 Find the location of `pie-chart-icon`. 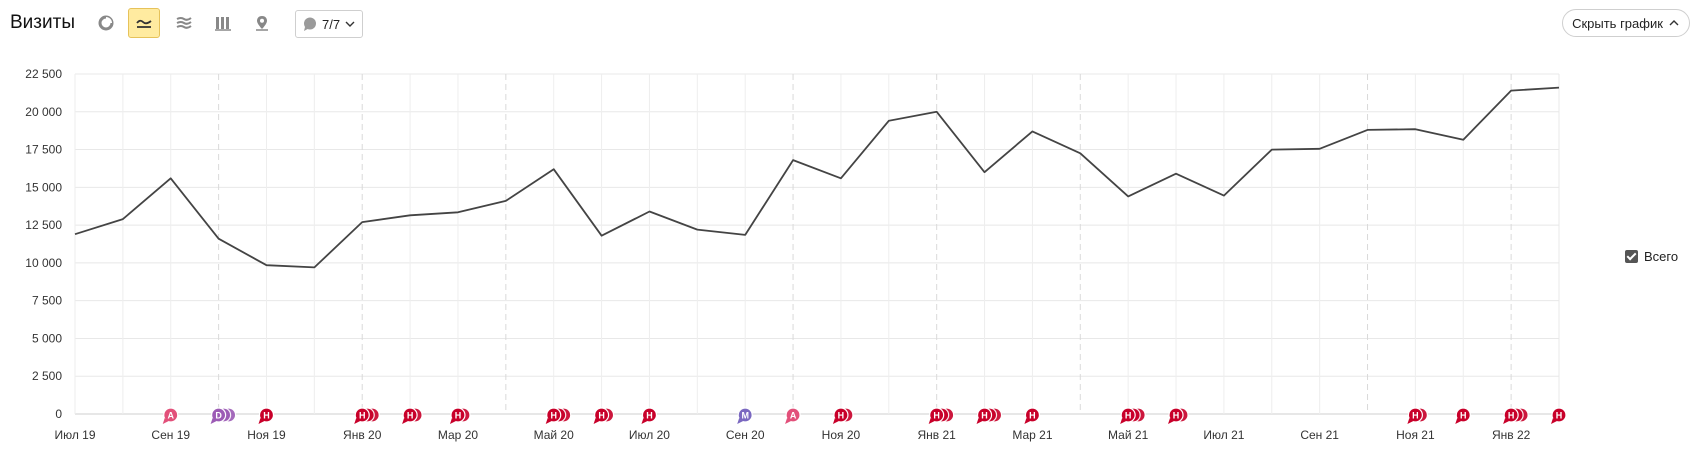

pie-chart-icon is located at coordinates (106, 23).